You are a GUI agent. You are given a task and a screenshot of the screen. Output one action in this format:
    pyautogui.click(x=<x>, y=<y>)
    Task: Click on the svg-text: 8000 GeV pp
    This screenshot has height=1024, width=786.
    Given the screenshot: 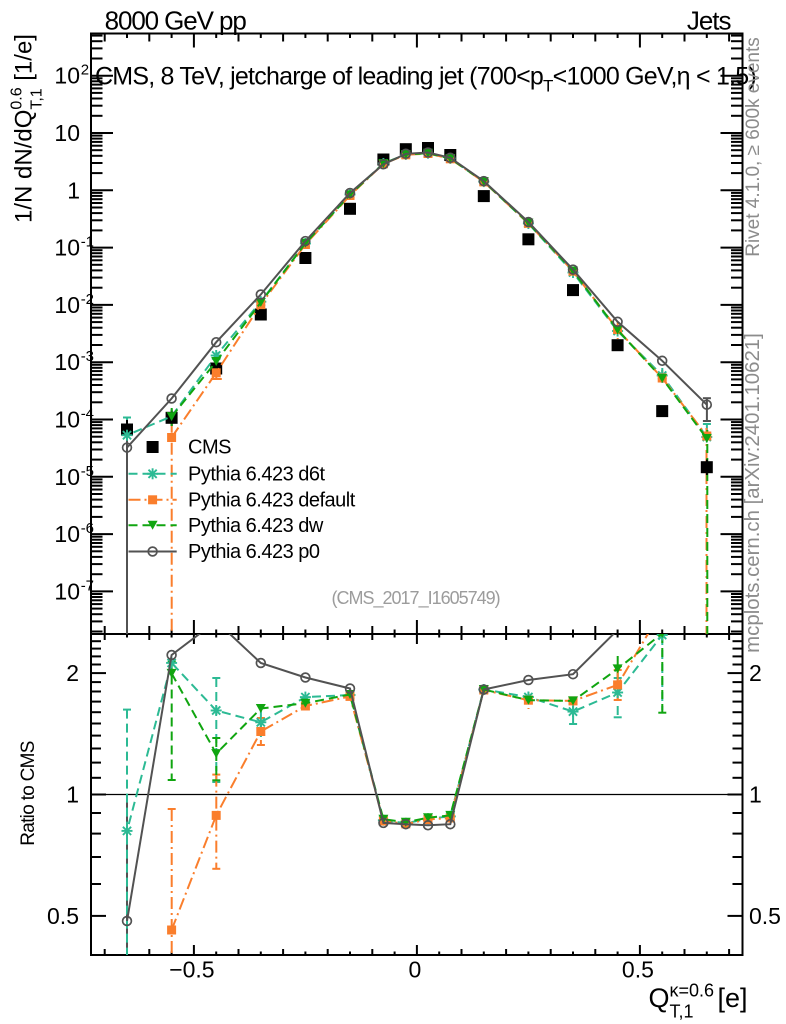 What is the action you would take?
    pyautogui.click(x=176, y=21)
    